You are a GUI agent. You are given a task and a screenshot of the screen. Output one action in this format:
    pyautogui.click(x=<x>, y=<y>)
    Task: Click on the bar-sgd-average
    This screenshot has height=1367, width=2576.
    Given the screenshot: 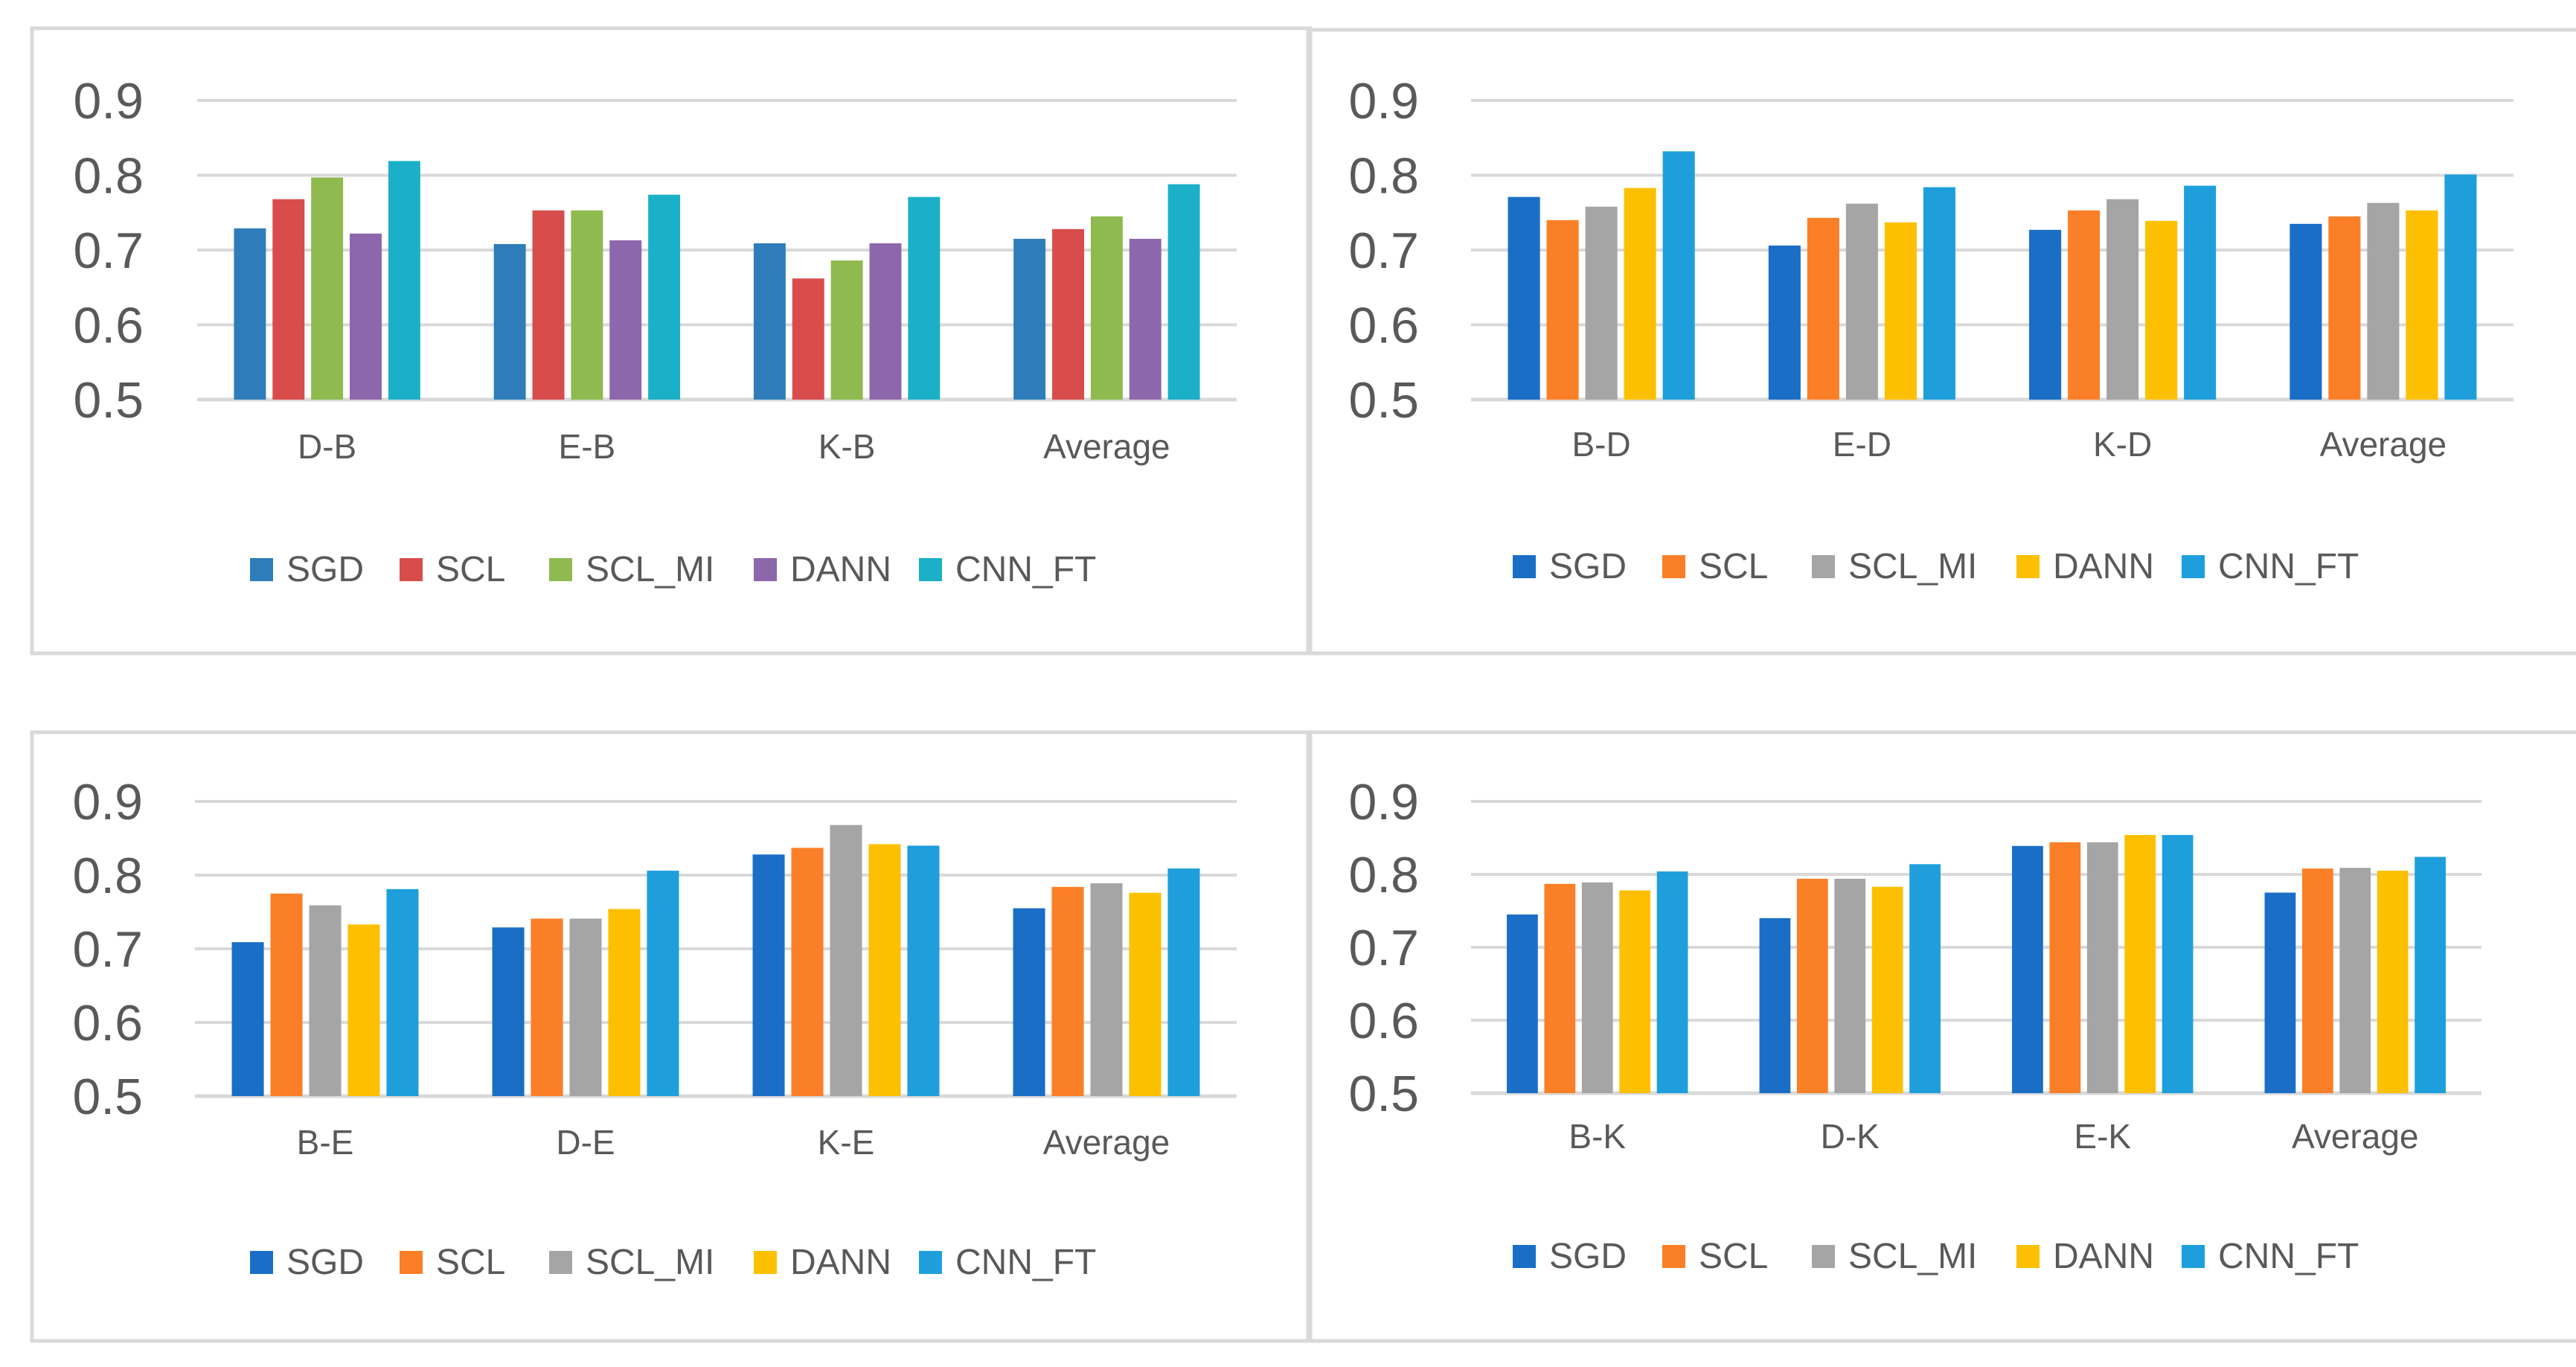 What is the action you would take?
    pyautogui.click(x=2280, y=992)
    